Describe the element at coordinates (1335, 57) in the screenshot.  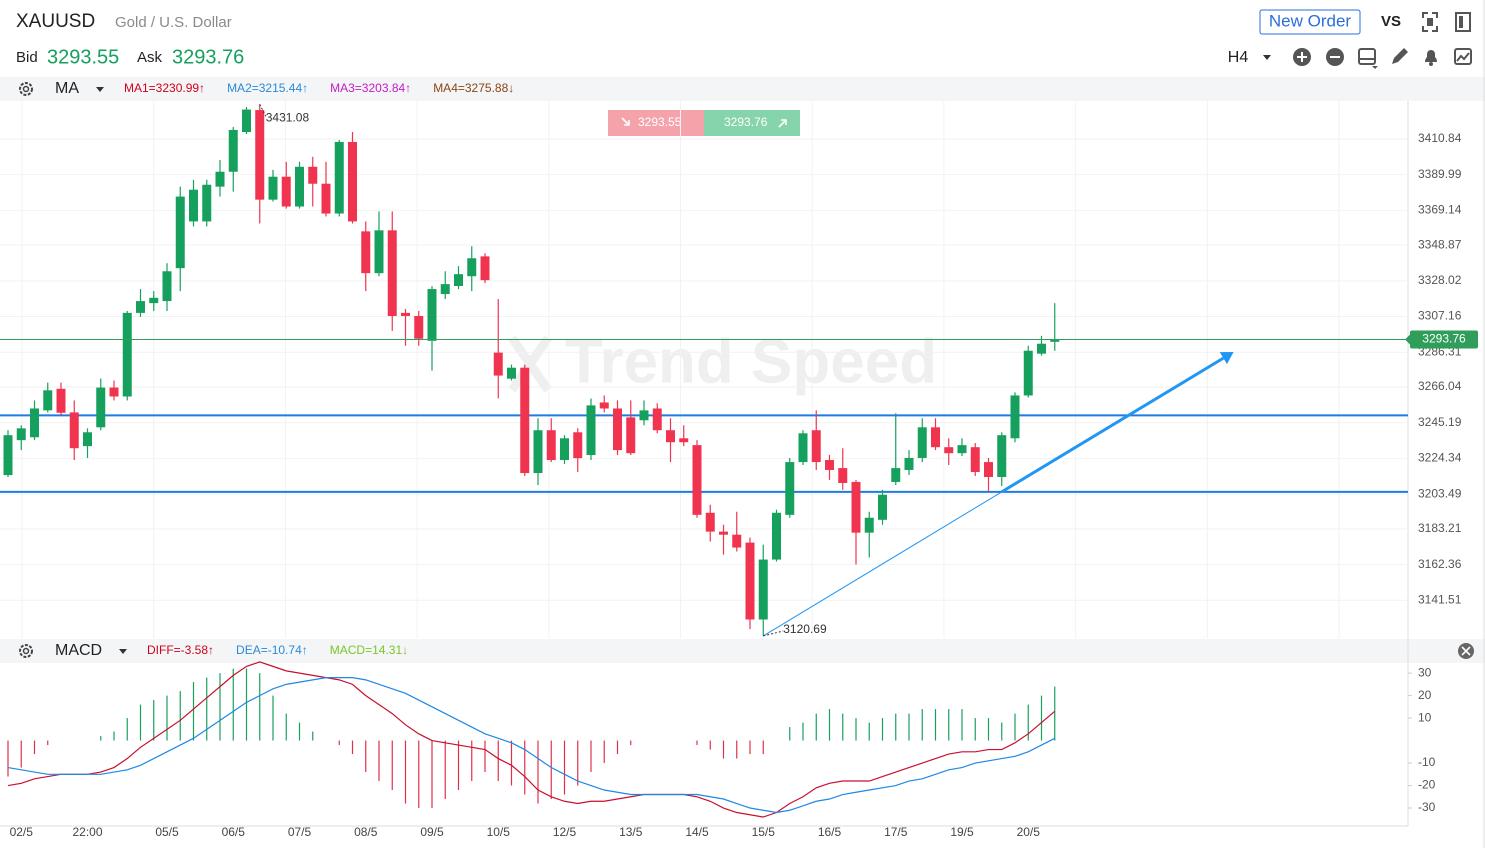
I see `zoom-out-icon` at that location.